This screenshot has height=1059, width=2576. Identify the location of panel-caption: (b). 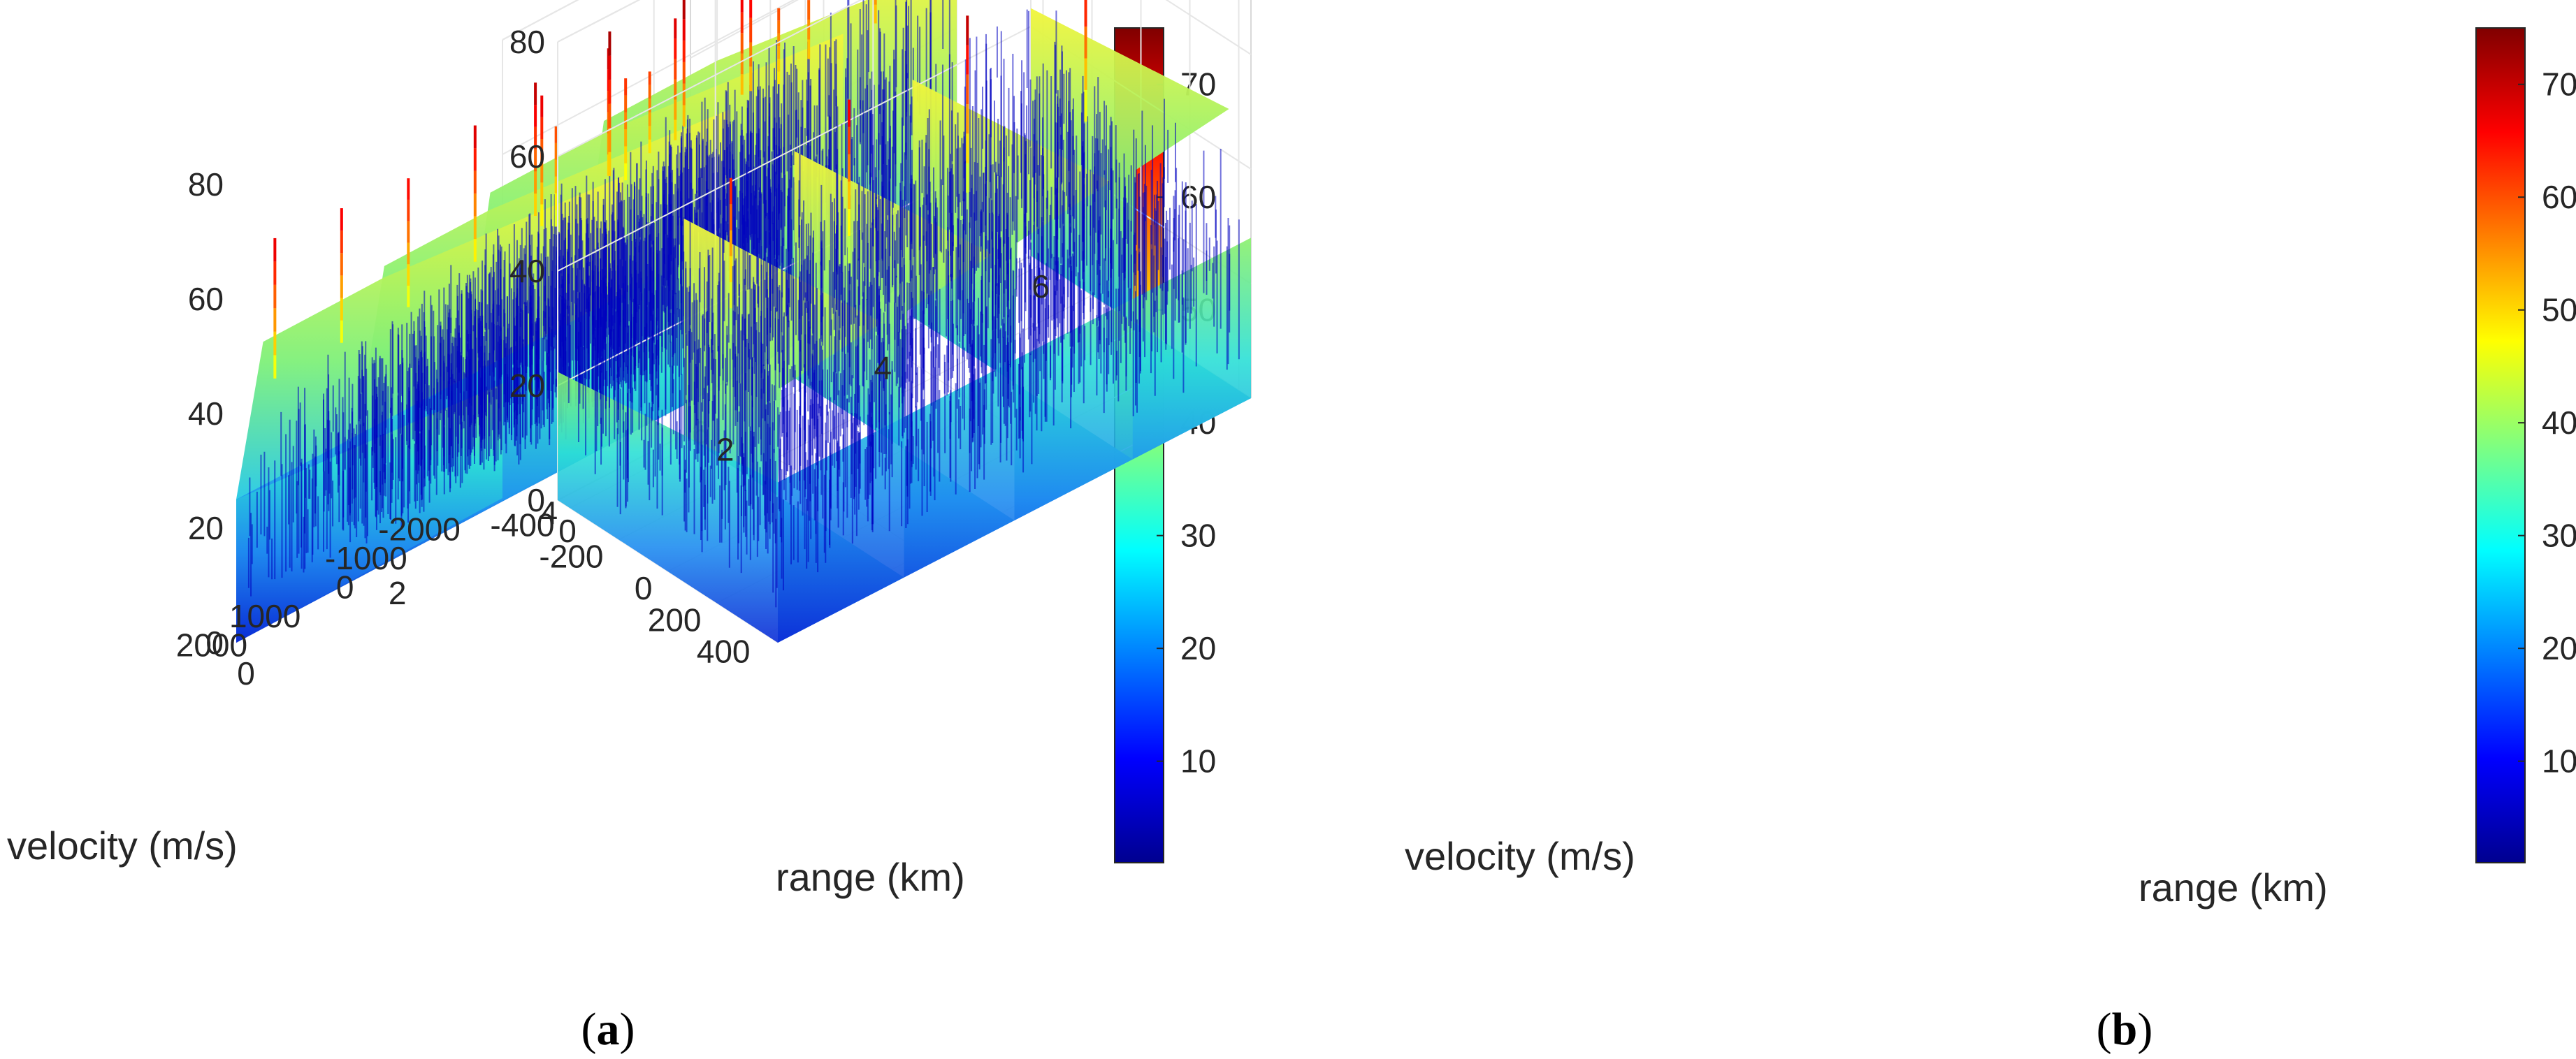
(2125, 1029).